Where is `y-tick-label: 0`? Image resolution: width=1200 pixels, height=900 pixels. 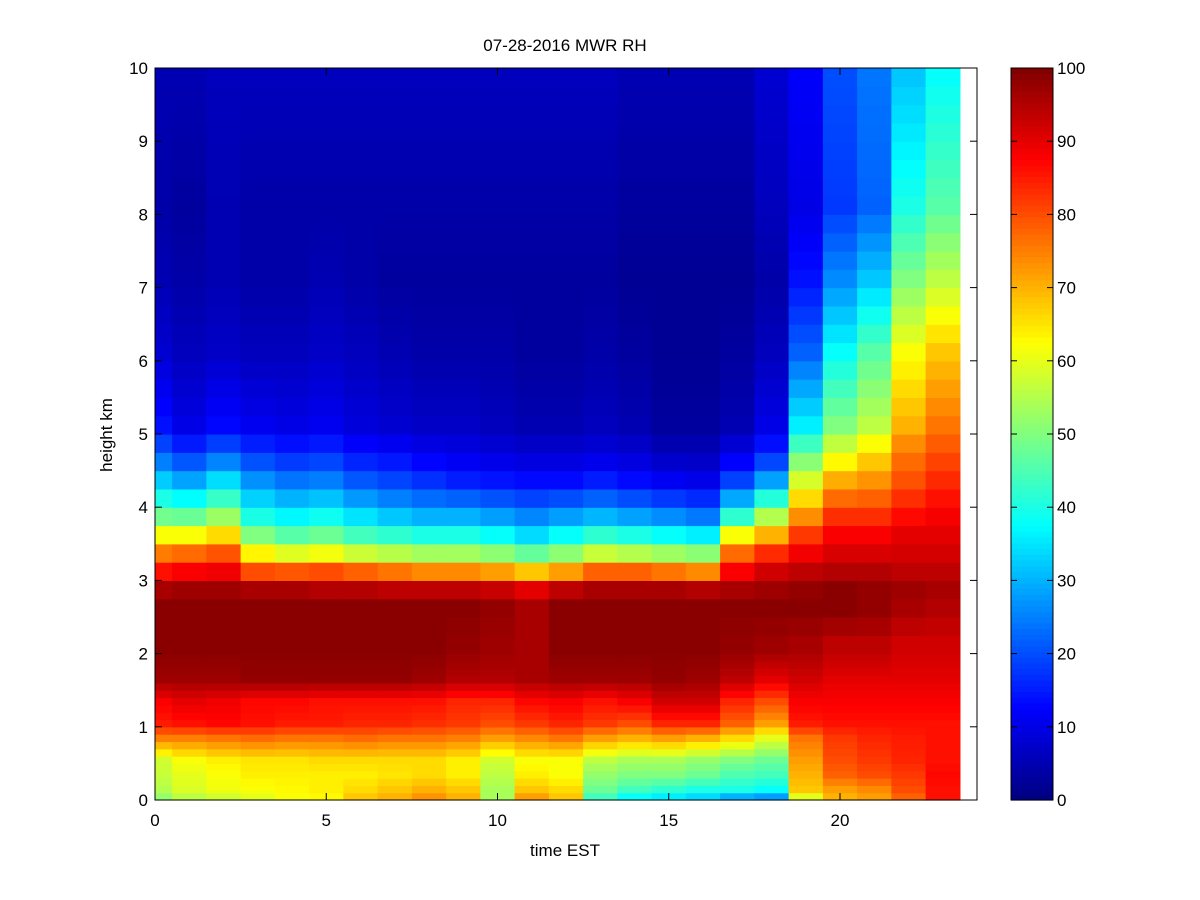
y-tick-label: 0 is located at coordinates (143, 800).